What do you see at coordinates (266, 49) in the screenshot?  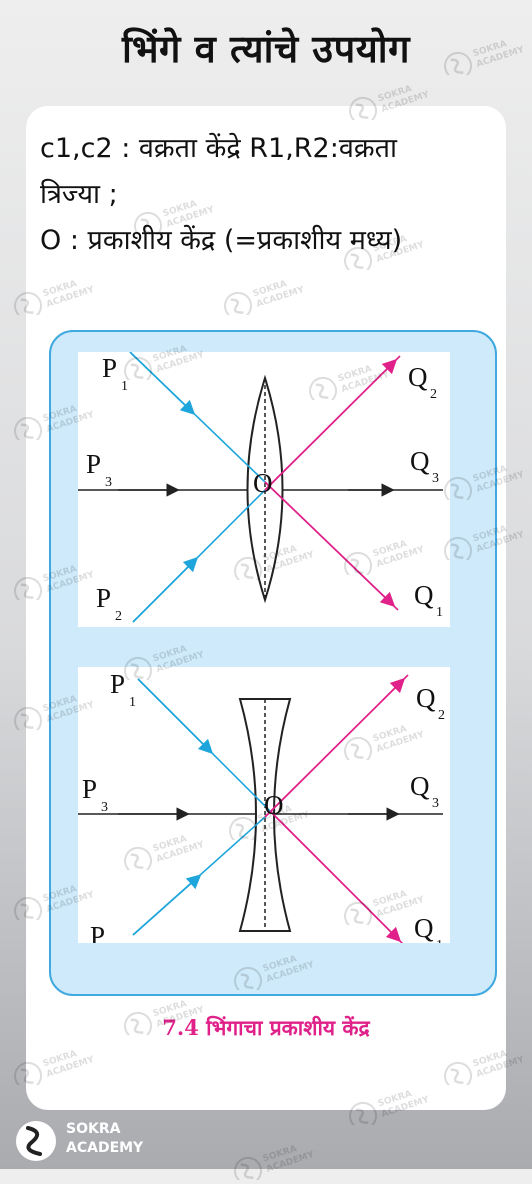 I see `page-title: भिंगे व त्यांचे उपयोग` at bounding box center [266, 49].